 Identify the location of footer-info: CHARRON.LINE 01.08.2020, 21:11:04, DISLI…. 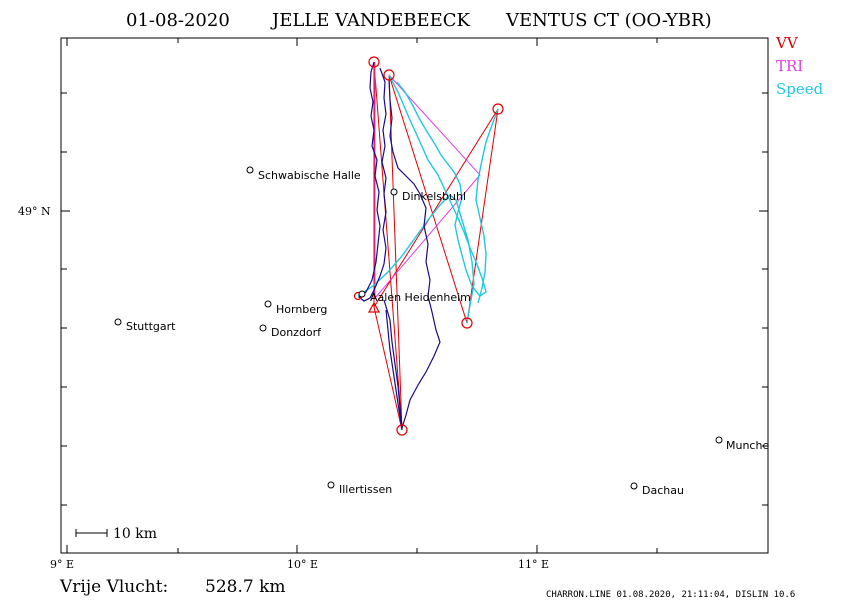
(670, 595).